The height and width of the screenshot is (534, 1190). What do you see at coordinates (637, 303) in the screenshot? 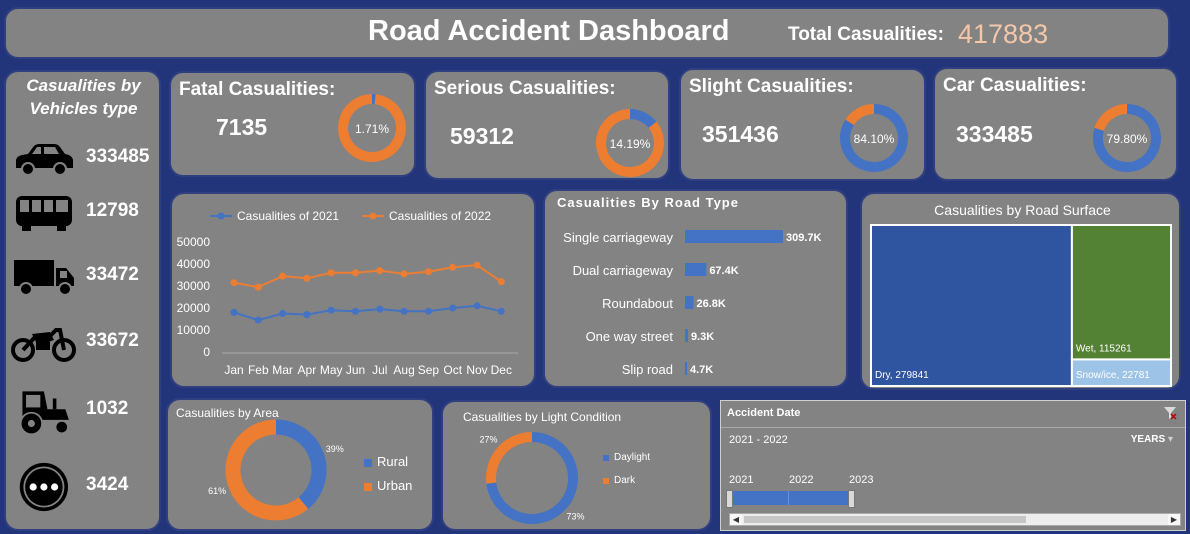
I see `category-label: Roundabout` at bounding box center [637, 303].